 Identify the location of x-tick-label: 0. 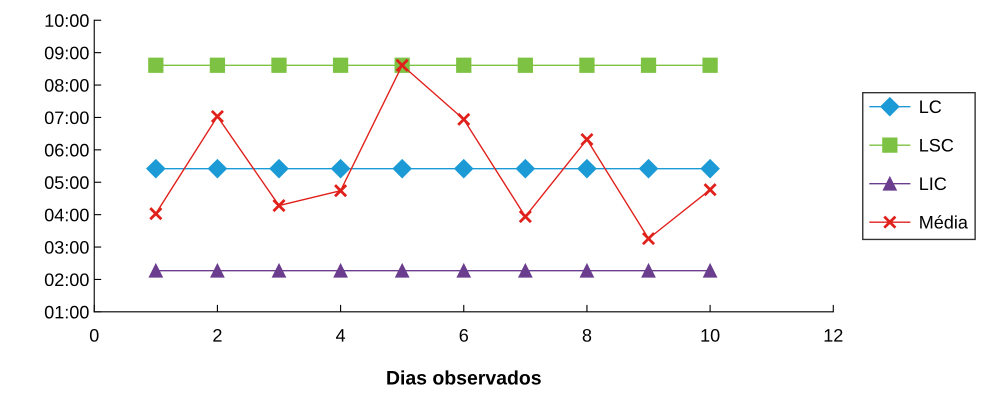
(94, 335).